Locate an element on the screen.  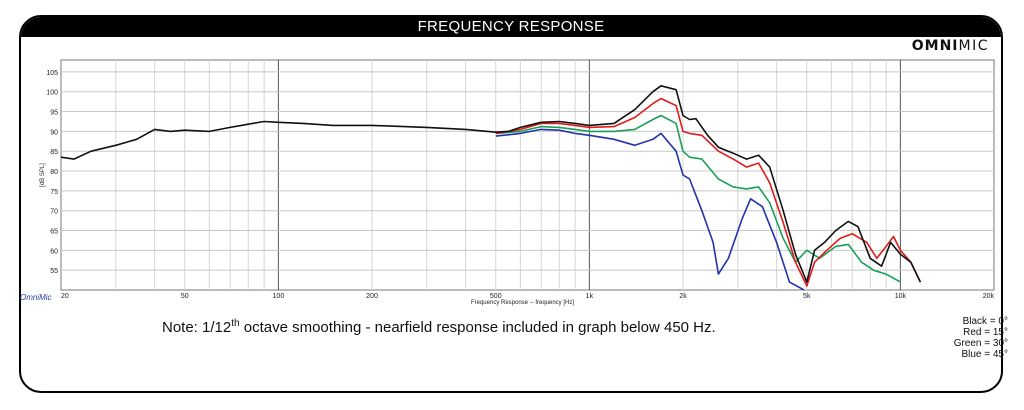
x-tick-label: 20k is located at coordinates (989, 296).